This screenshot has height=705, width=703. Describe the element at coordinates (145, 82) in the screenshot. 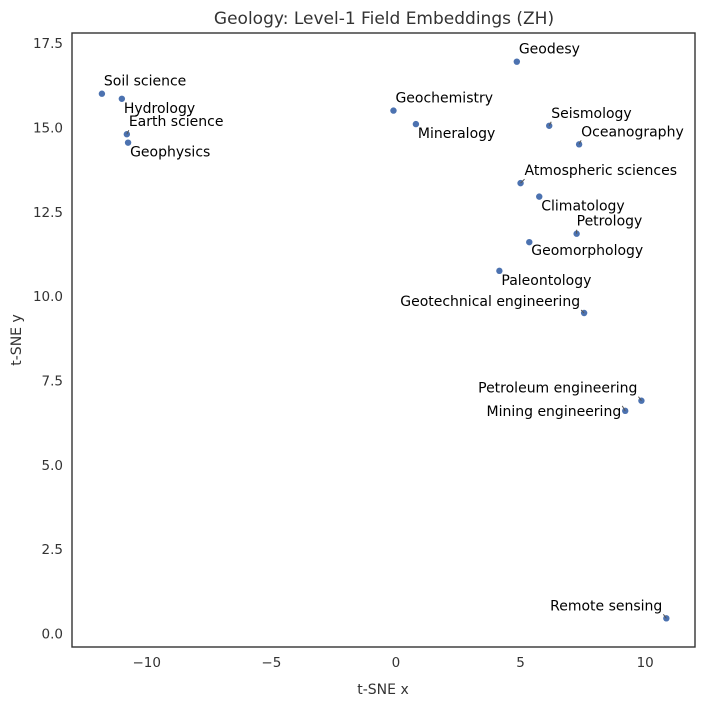

I see `point-label: Soil science` at that location.